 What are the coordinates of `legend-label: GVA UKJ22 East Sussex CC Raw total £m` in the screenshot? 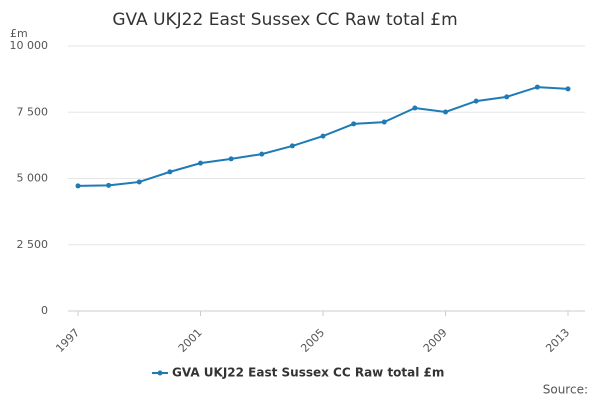 It's located at (308, 373).